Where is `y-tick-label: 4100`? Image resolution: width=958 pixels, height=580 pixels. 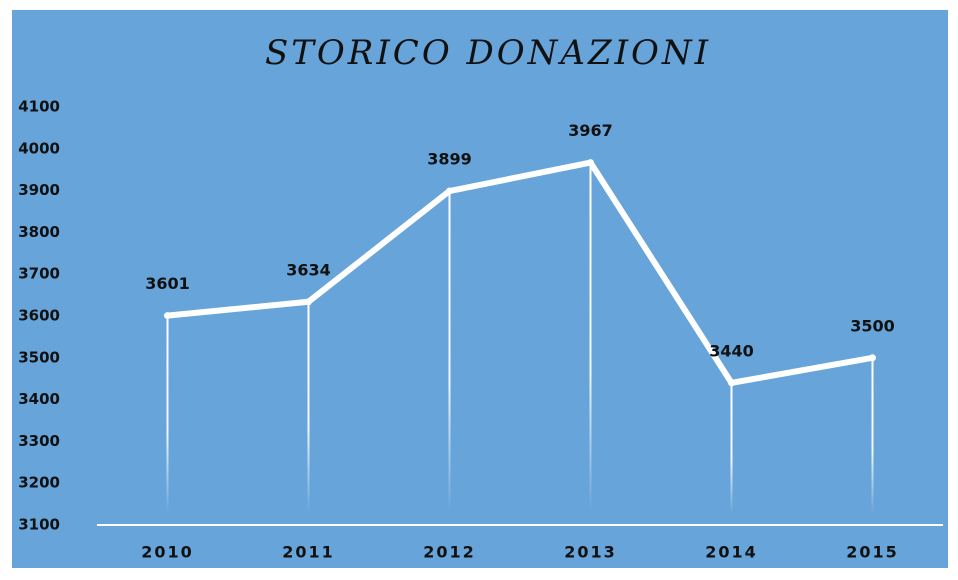 y-tick-label: 4100 is located at coordinates (39, 107).